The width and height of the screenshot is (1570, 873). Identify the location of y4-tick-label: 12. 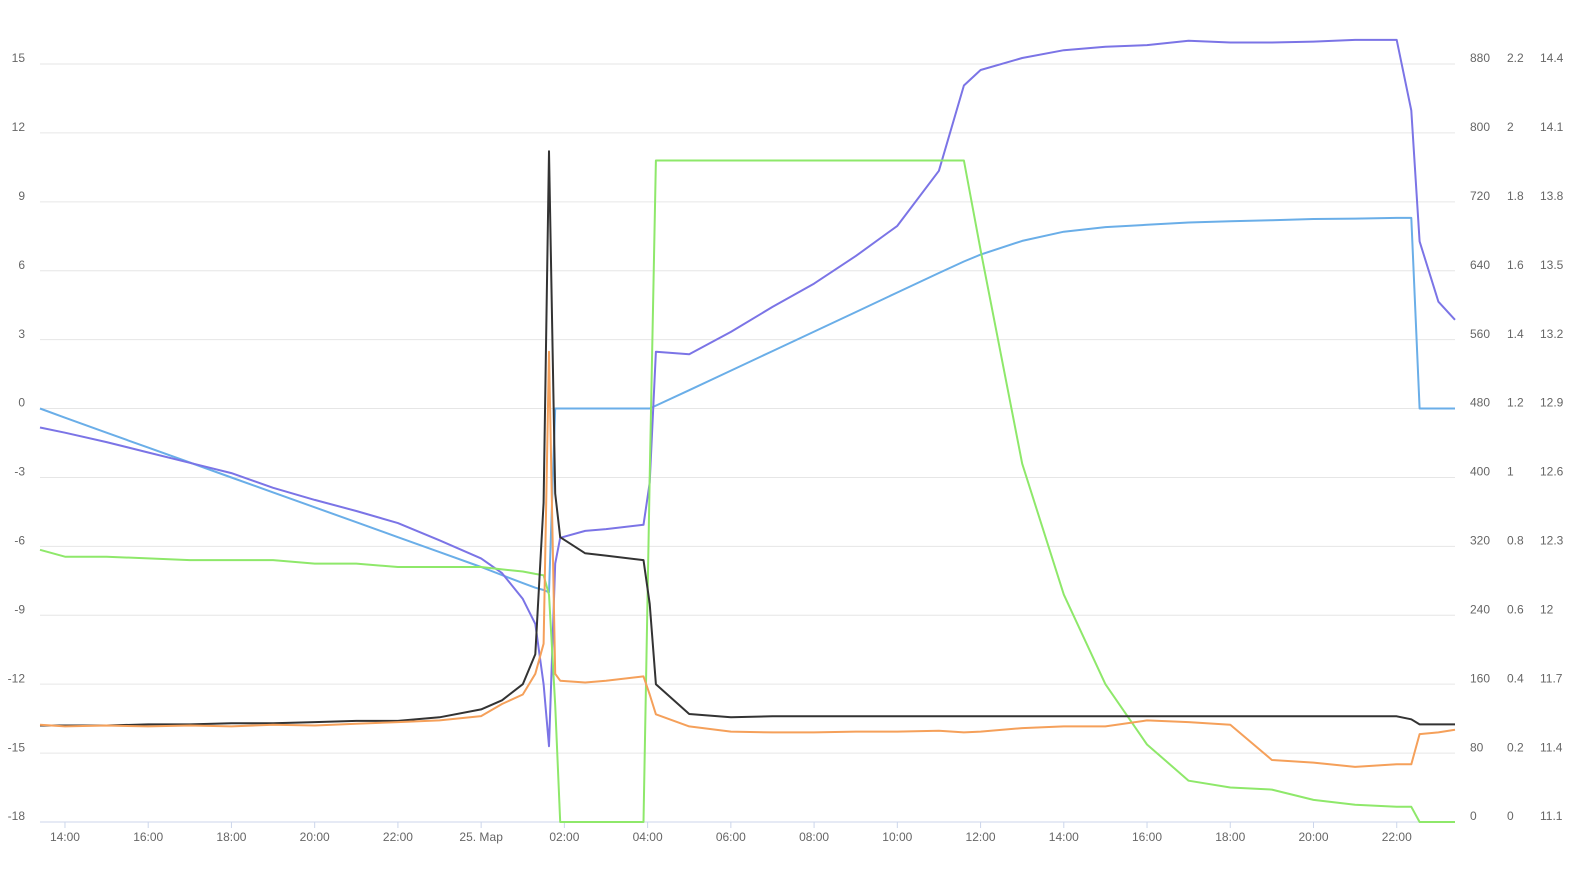
(1547, 609).